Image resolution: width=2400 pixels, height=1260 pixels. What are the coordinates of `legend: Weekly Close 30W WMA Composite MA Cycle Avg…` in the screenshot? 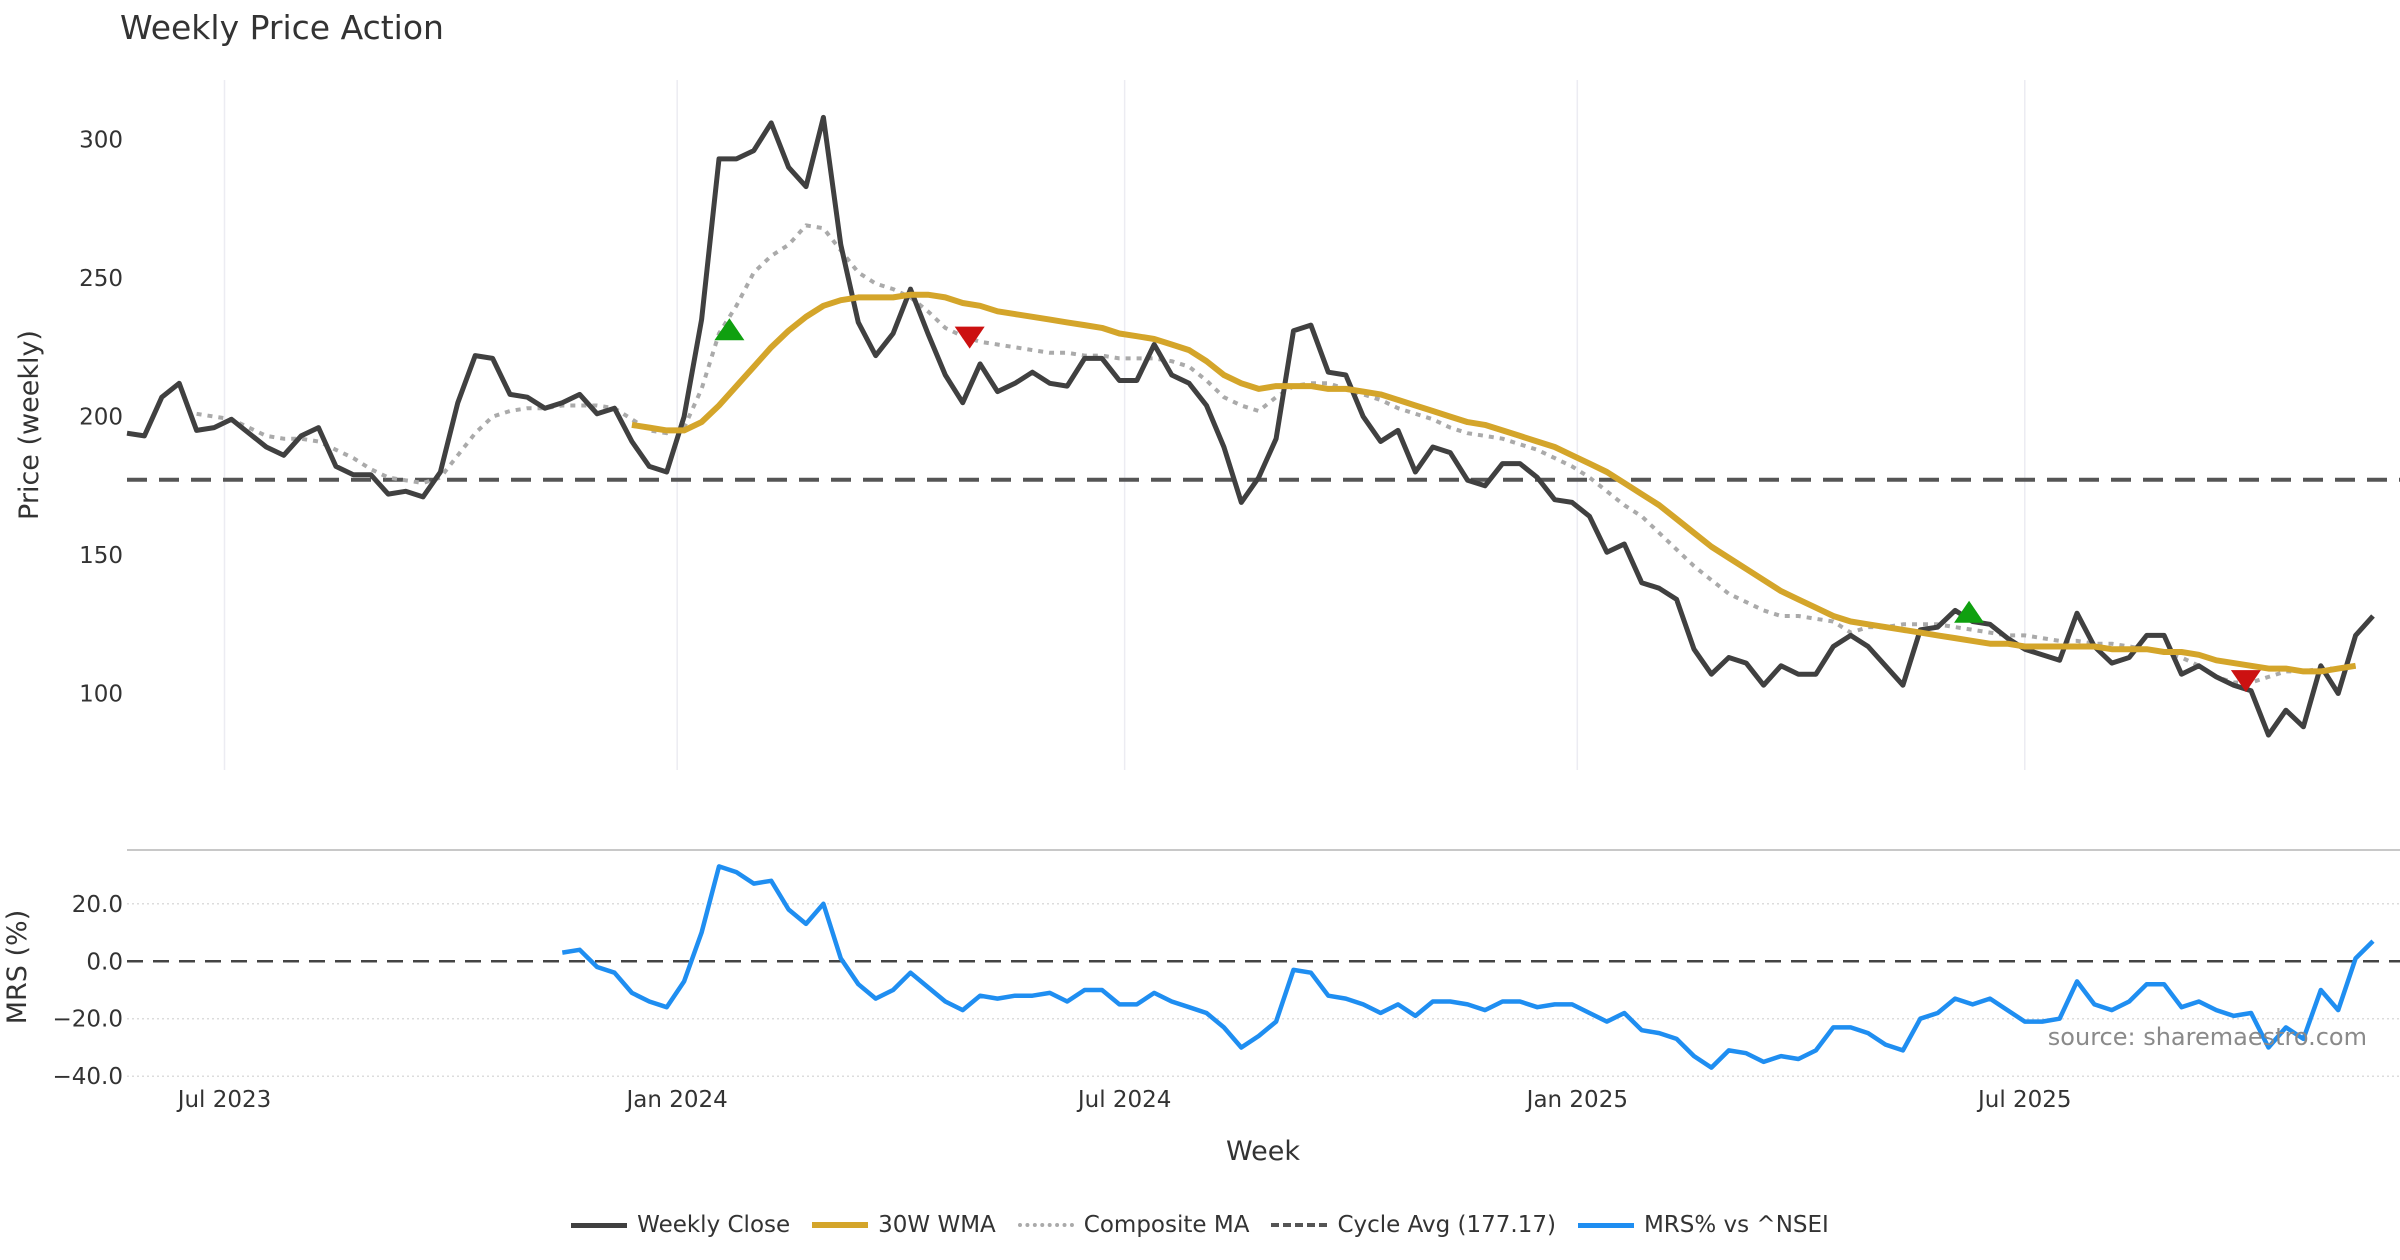 It's located at (1200, 1225).